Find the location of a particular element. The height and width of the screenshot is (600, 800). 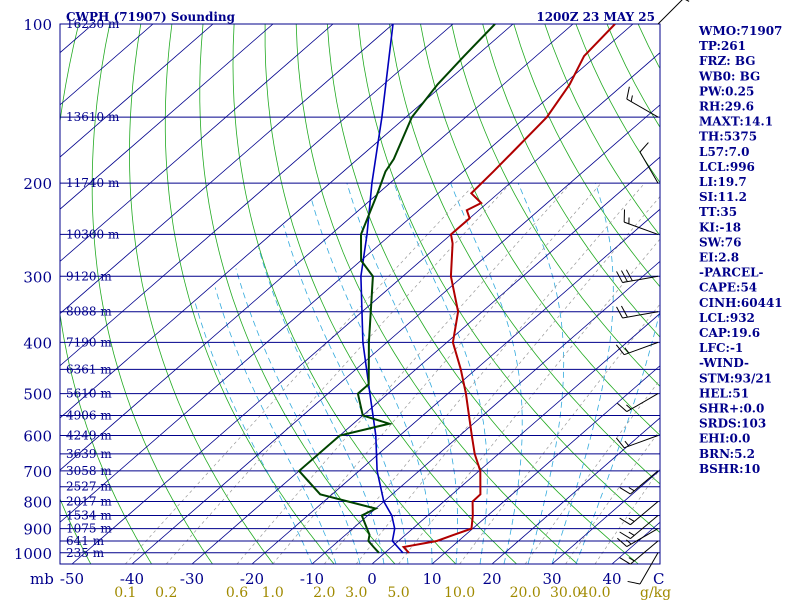

index-item: LCL:996 is located at coordinates (727, 167).